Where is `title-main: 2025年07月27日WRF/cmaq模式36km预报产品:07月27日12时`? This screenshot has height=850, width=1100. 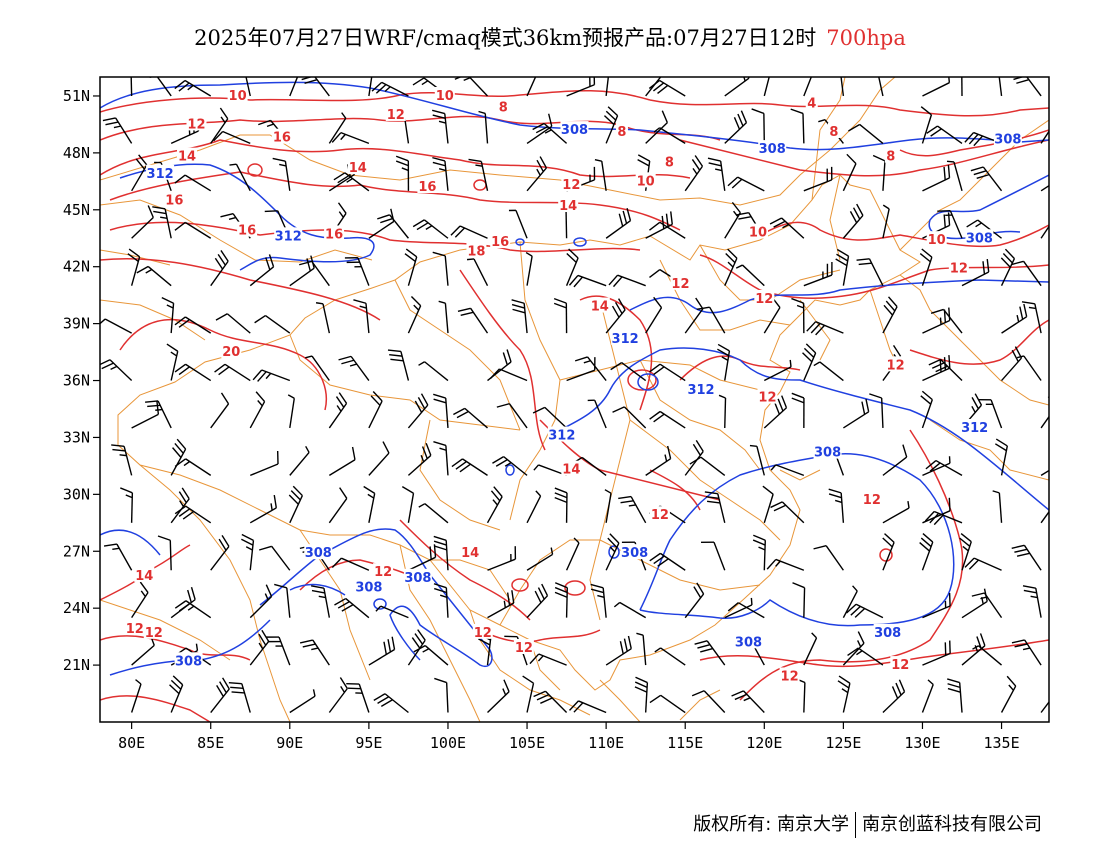
title-main: 2025年07月27日WRF/cmaq模式36km预报产品:07月27日12时 is located at coordinates (505, 38).